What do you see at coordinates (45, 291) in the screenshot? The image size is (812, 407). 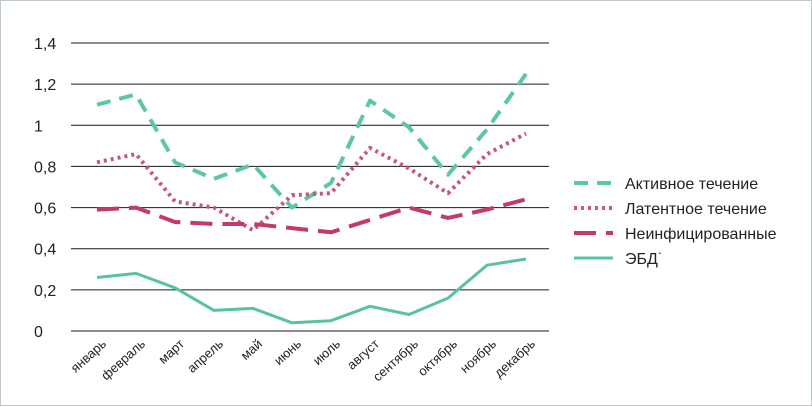 I see `y-tick-label: 0,2` at bounding box center [45, 291].